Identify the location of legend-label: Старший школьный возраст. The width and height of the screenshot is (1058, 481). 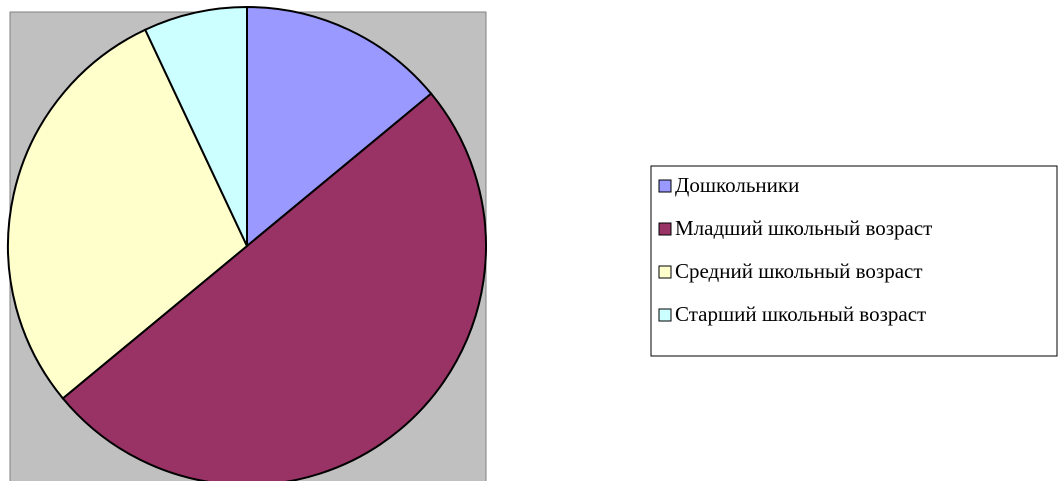
(800, 314).